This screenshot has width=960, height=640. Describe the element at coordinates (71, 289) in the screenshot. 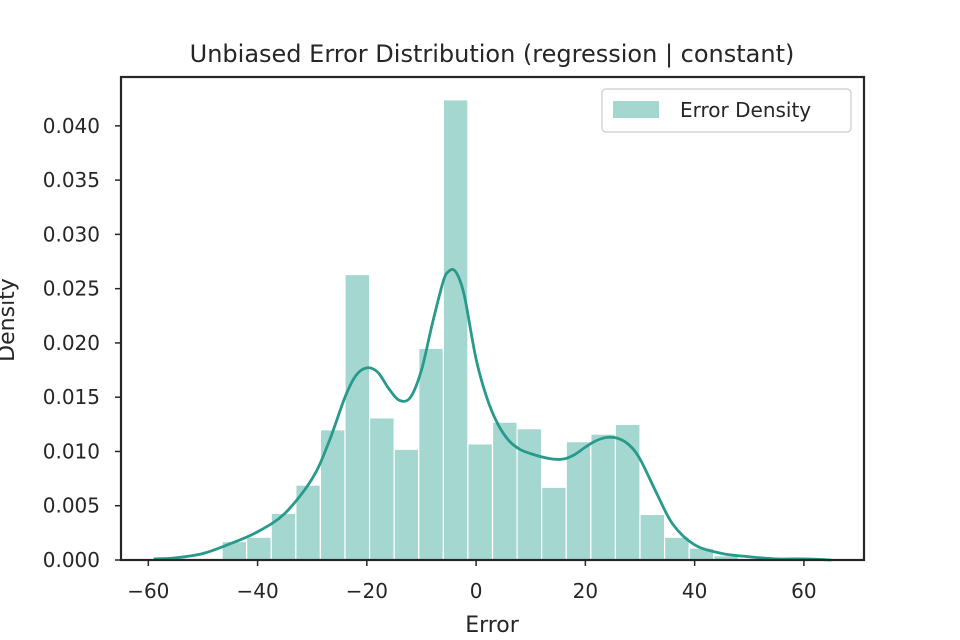

I see `y-tick-label: 0.025` at that location.